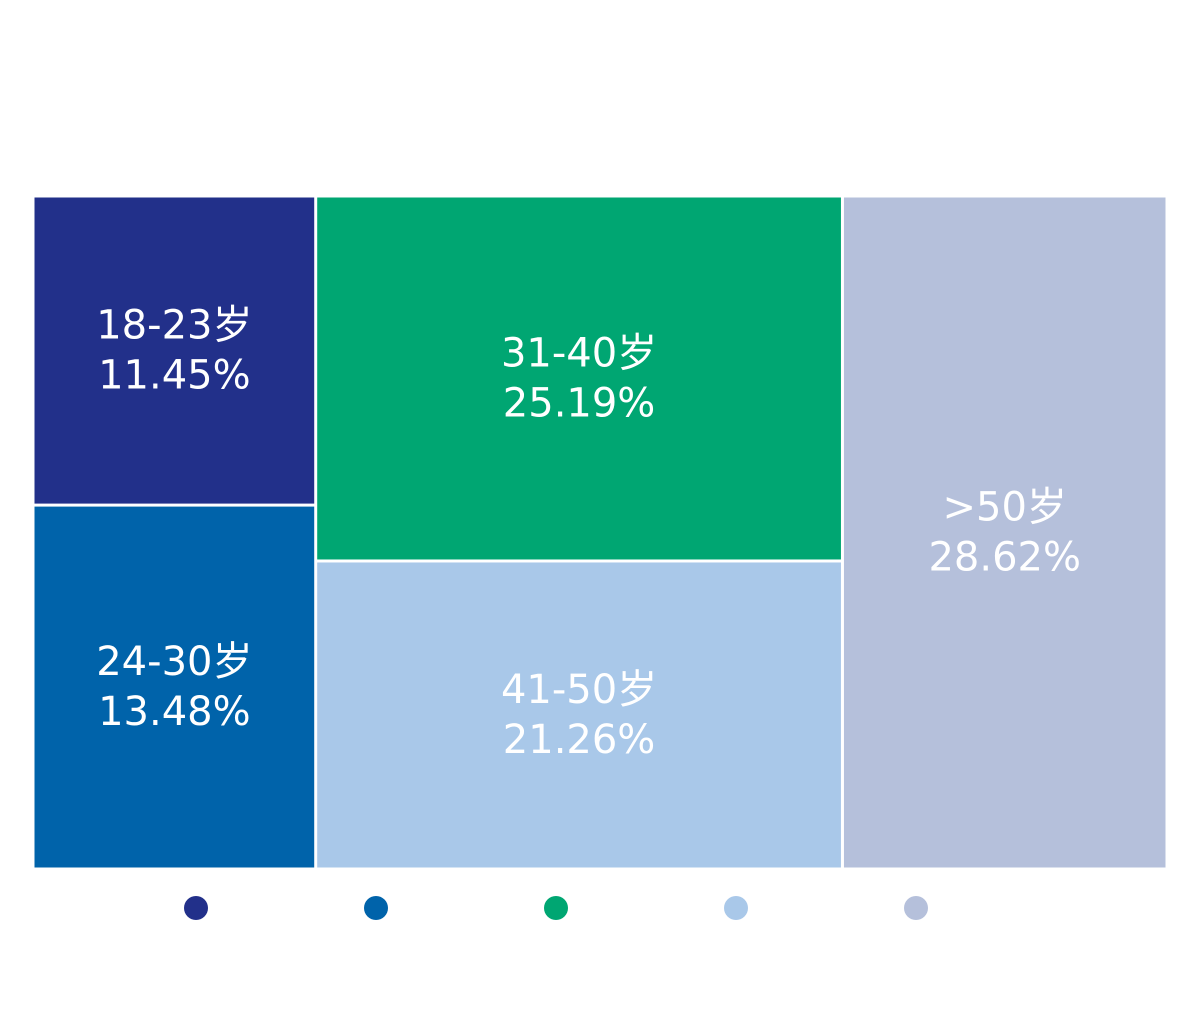 This screenshot has height=1020, width=1200. I want to click on tile-category-label: 31-40岁, so click(579, 353).